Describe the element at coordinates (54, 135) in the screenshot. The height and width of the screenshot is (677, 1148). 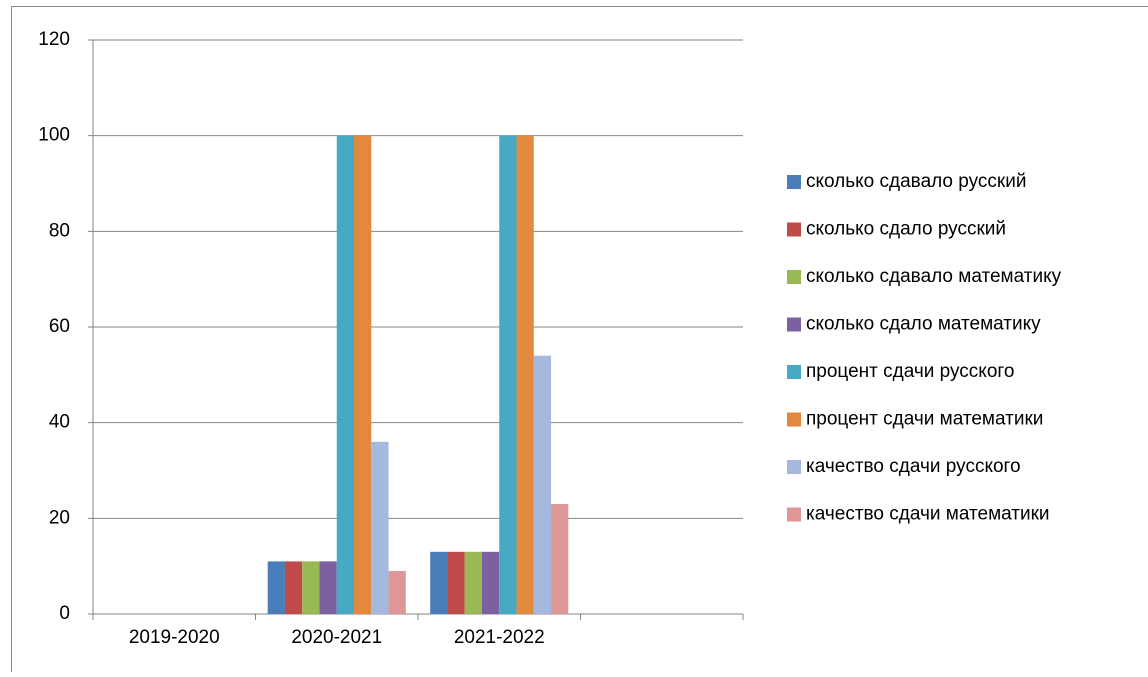
I see `y-tick-label: 100` at that location.